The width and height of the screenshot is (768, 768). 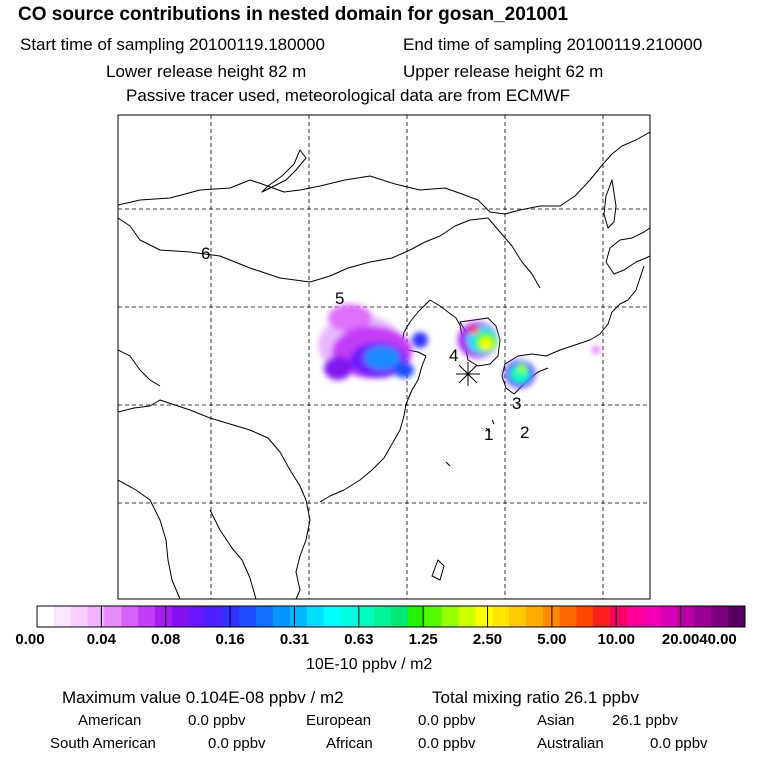 What do you see at coordinates (369, 664) in the screenshot?
I see `colorbar-units: 10E-10 ppbv / m2` at bounding box center [369, 664].